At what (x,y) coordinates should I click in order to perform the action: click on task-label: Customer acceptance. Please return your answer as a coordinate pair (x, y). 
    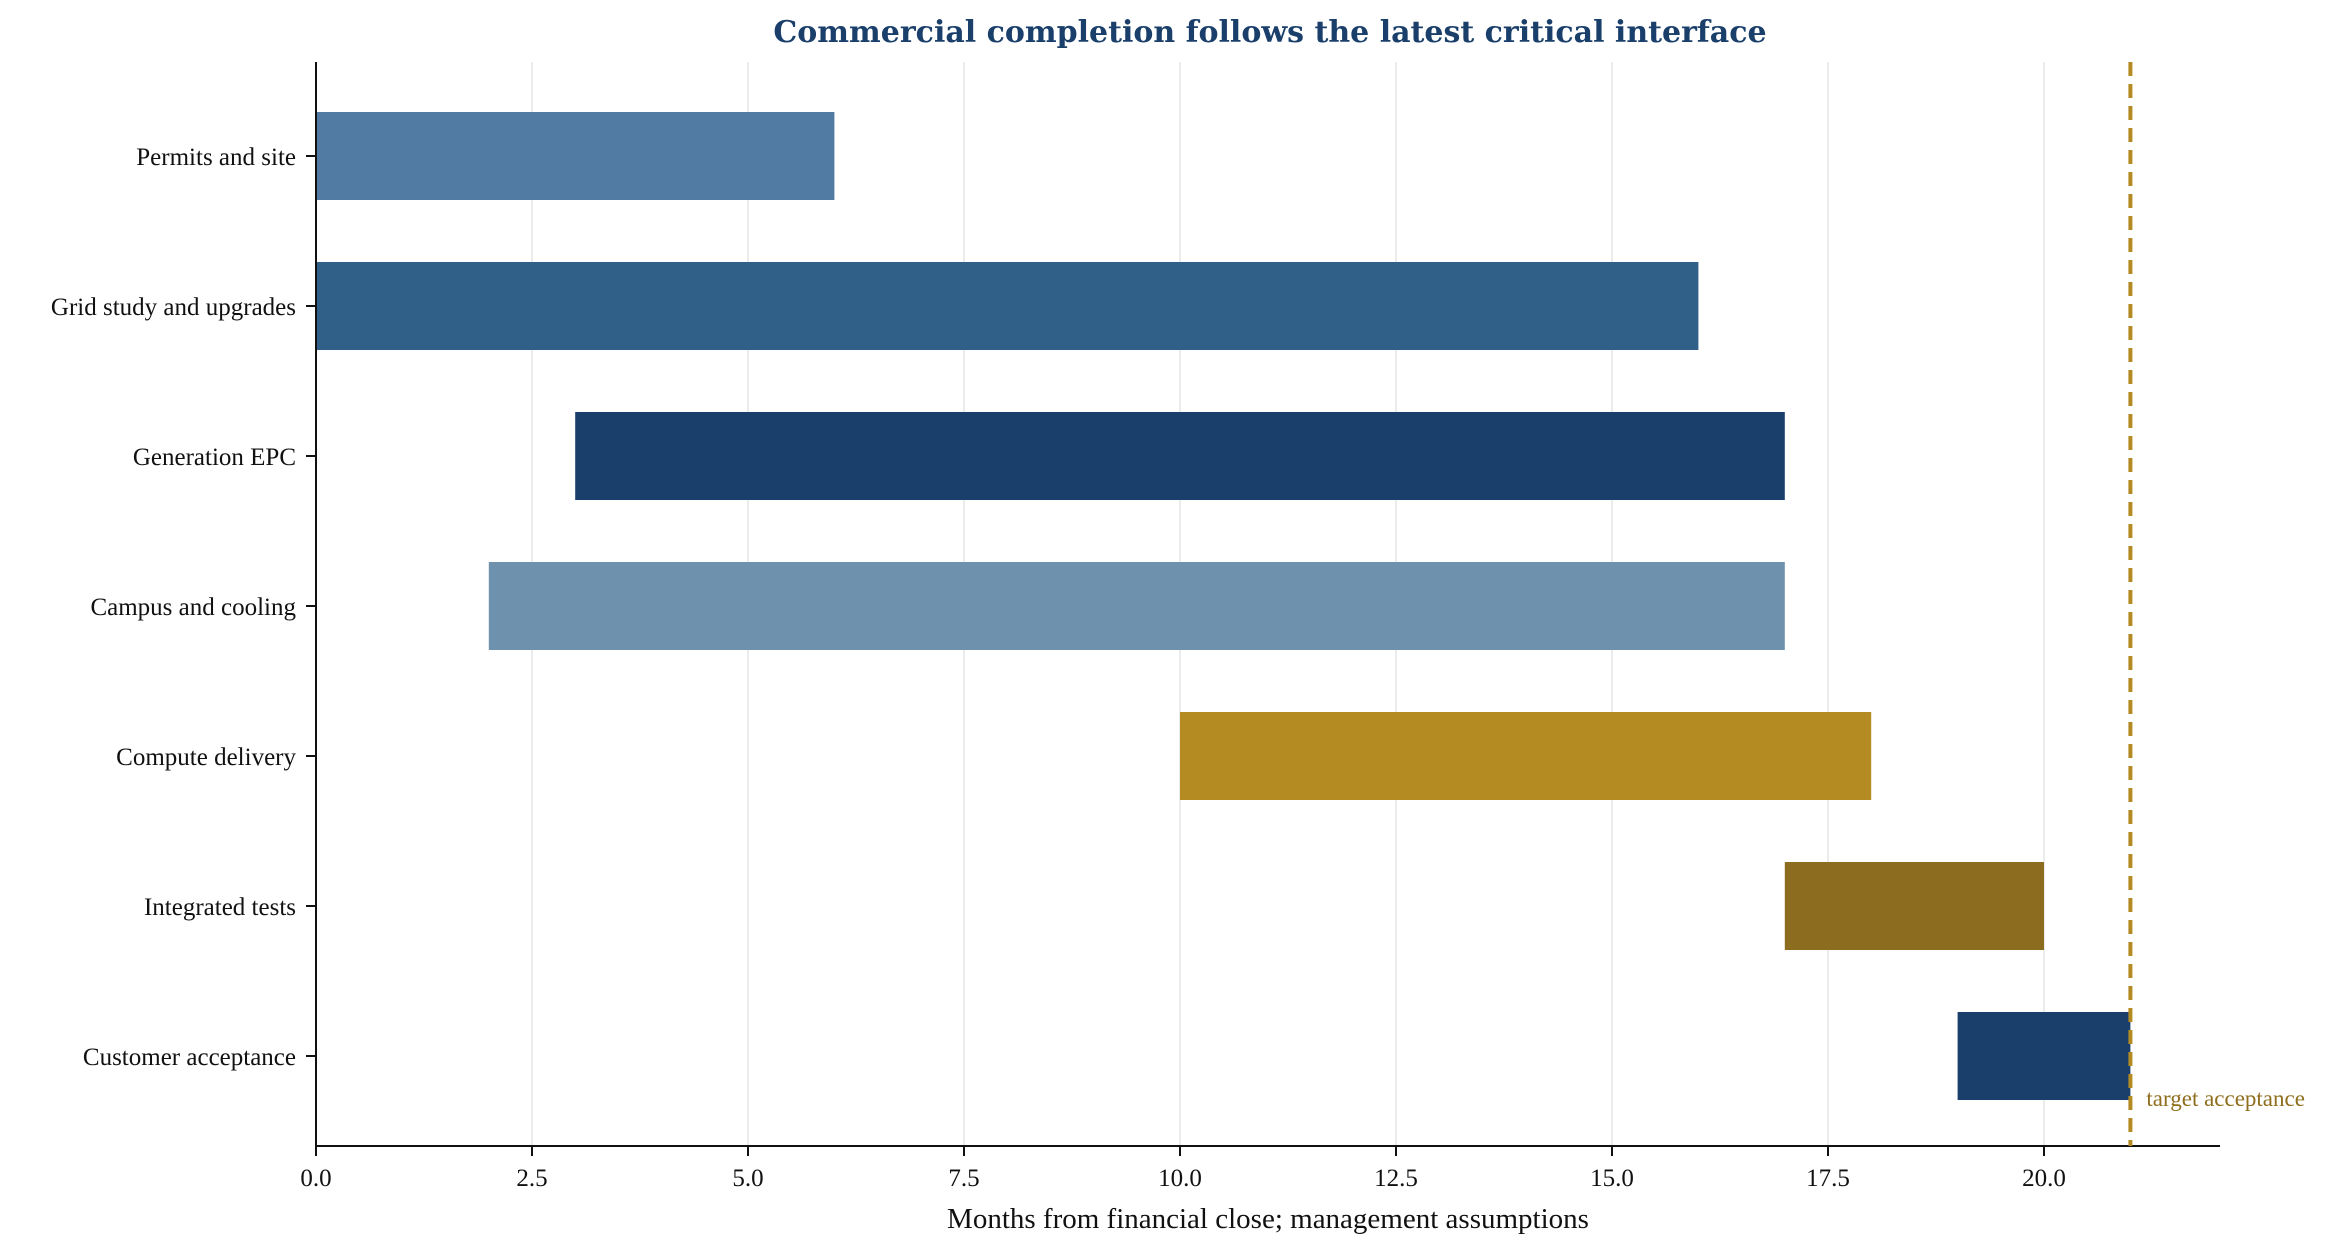
    Looking at the image, I should click on (189, 1057).